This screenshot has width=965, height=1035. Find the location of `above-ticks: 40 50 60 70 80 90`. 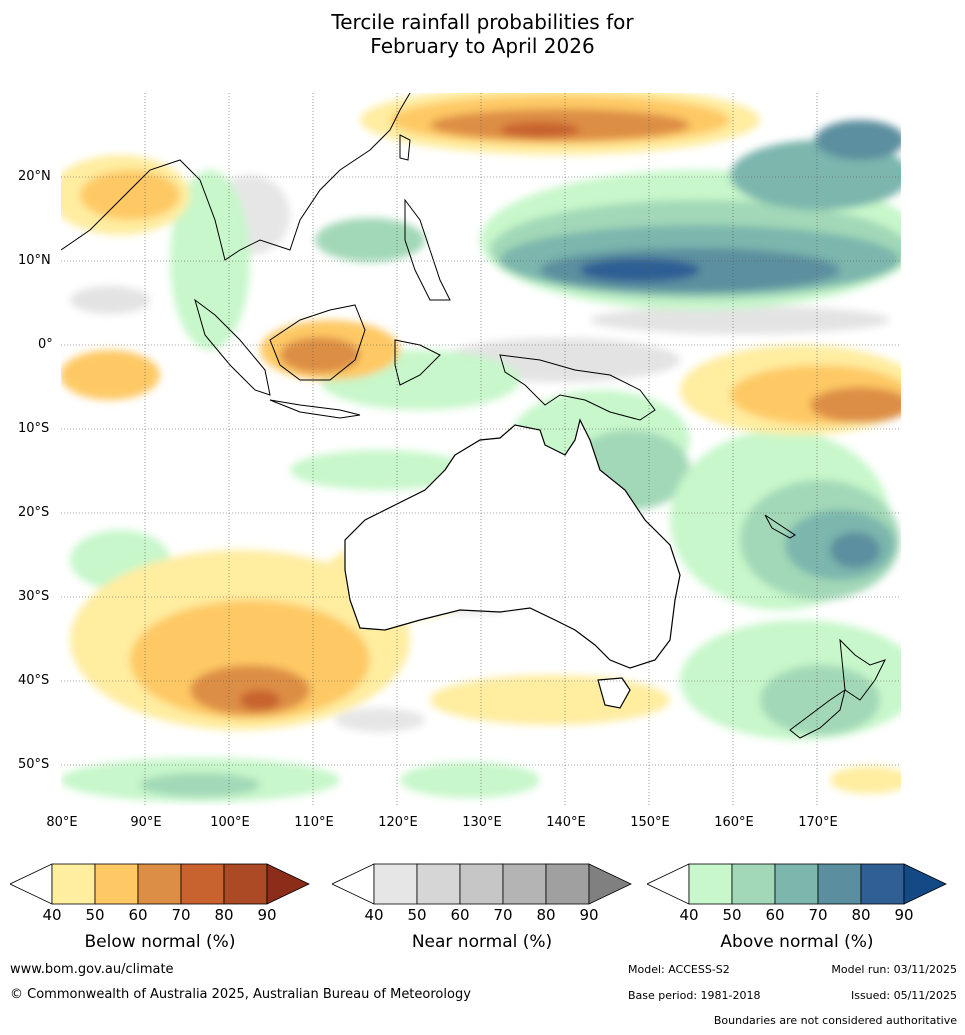

above-ticks: 40 50 60 70 80 90 is located at coordinates (796, 916).